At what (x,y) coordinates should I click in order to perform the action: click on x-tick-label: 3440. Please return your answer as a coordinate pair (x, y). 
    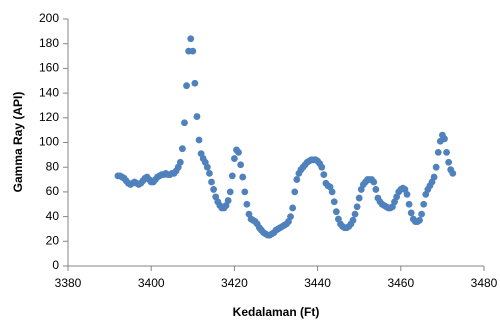
    Looking at the image, I should click on (317, 283).